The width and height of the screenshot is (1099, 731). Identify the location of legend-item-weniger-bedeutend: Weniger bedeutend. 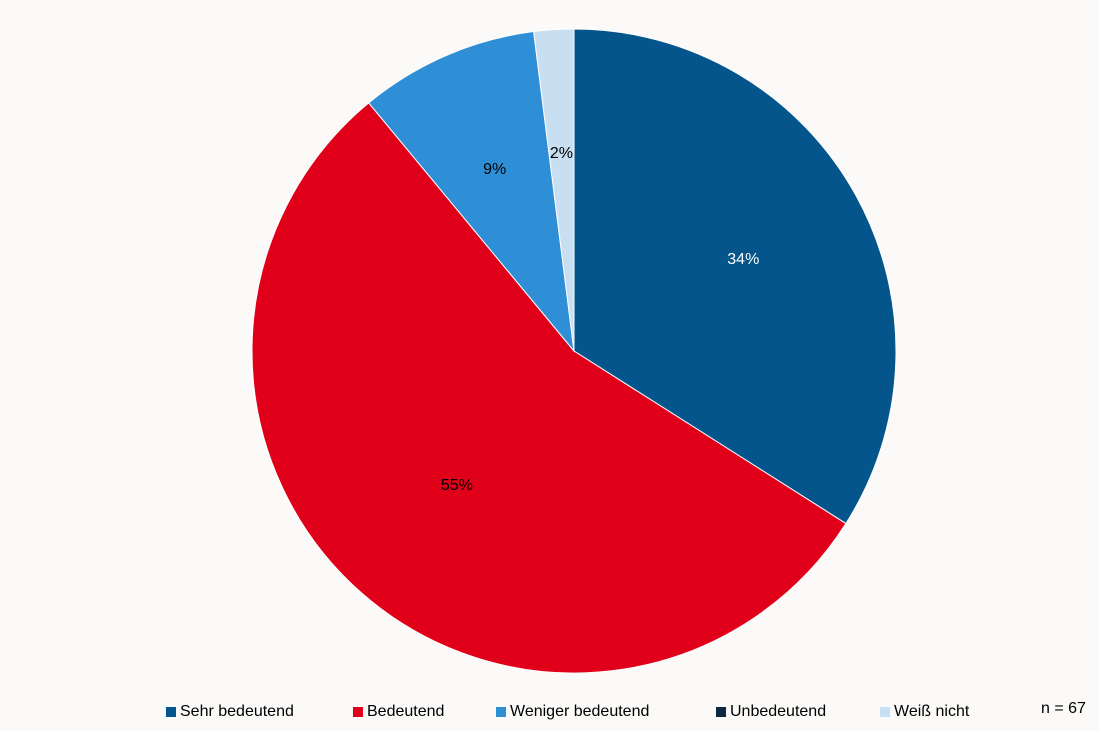
(572, 712).